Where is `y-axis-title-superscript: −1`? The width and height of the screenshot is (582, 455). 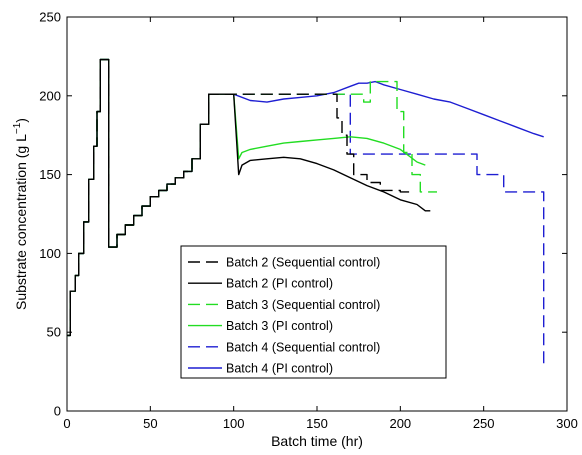 y-axis-title-superscript: −1 is located at coordinates (17, 128).